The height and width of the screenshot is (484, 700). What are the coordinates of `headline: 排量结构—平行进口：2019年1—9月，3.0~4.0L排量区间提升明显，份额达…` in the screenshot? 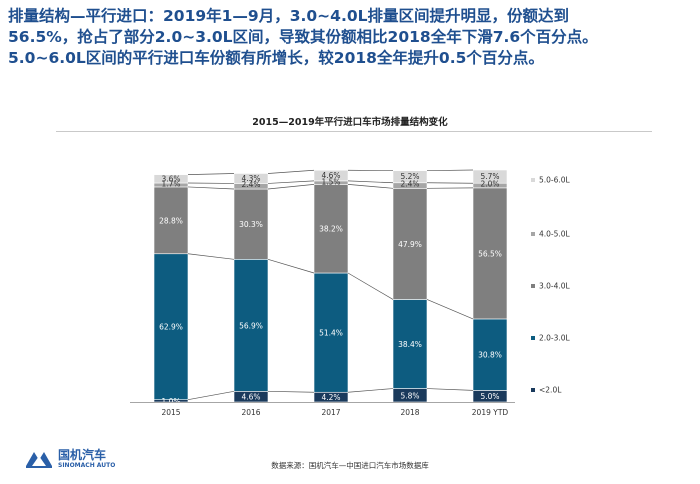 It's located at (353, 37).